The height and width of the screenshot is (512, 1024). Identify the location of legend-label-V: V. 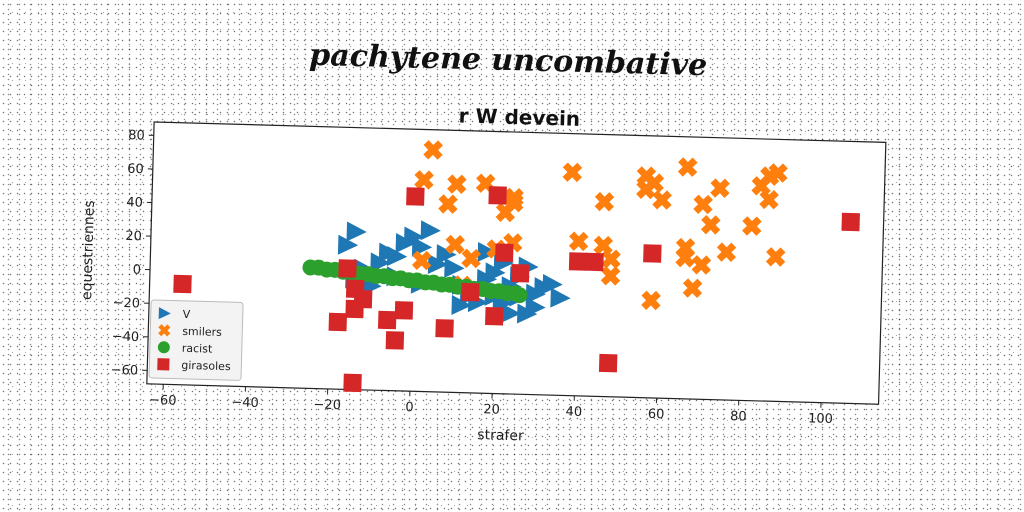
(187, 314).